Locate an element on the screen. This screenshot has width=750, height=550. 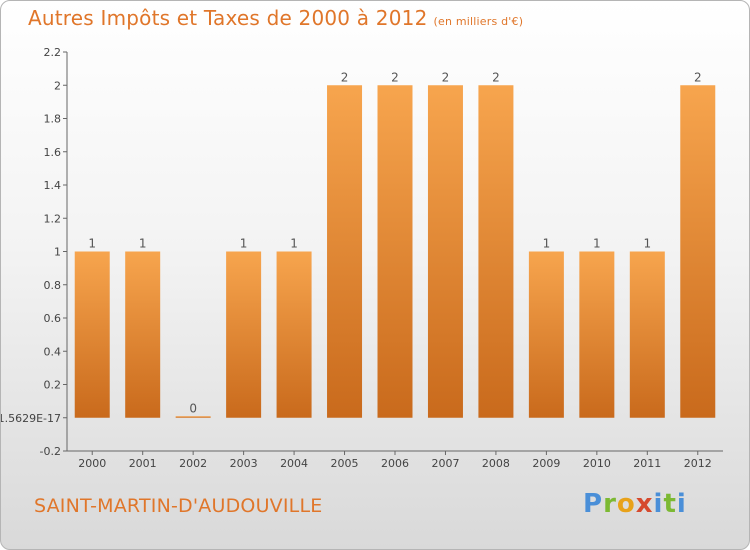
x-tick-label: 2000 is located at coordinates (92, 463).